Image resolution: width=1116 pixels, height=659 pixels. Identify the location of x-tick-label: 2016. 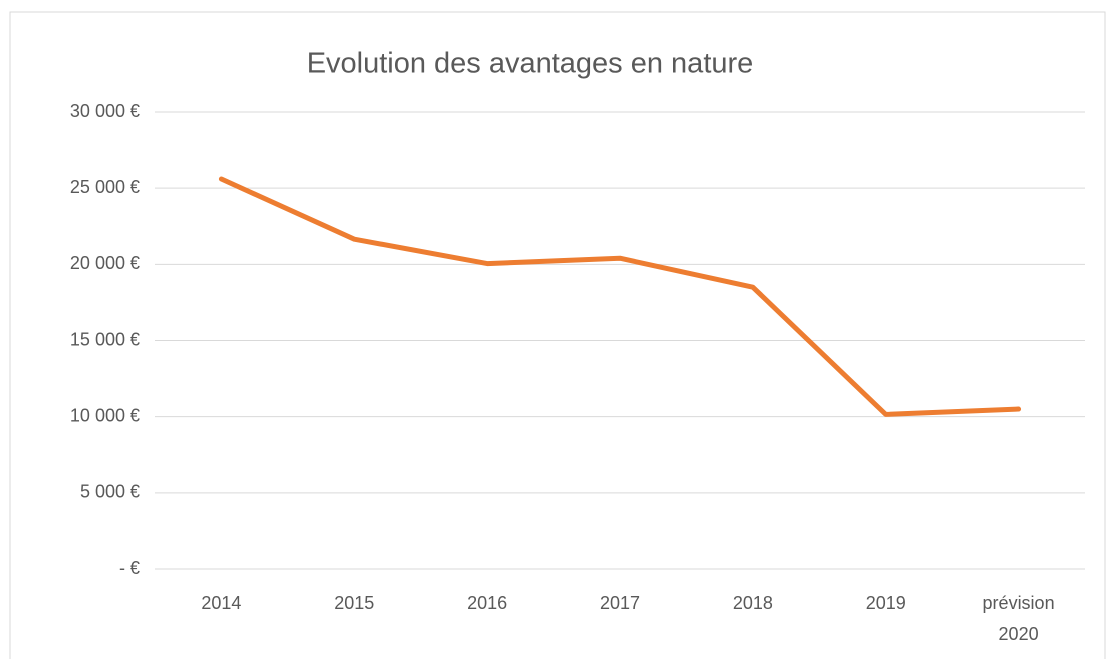
(487, 603).